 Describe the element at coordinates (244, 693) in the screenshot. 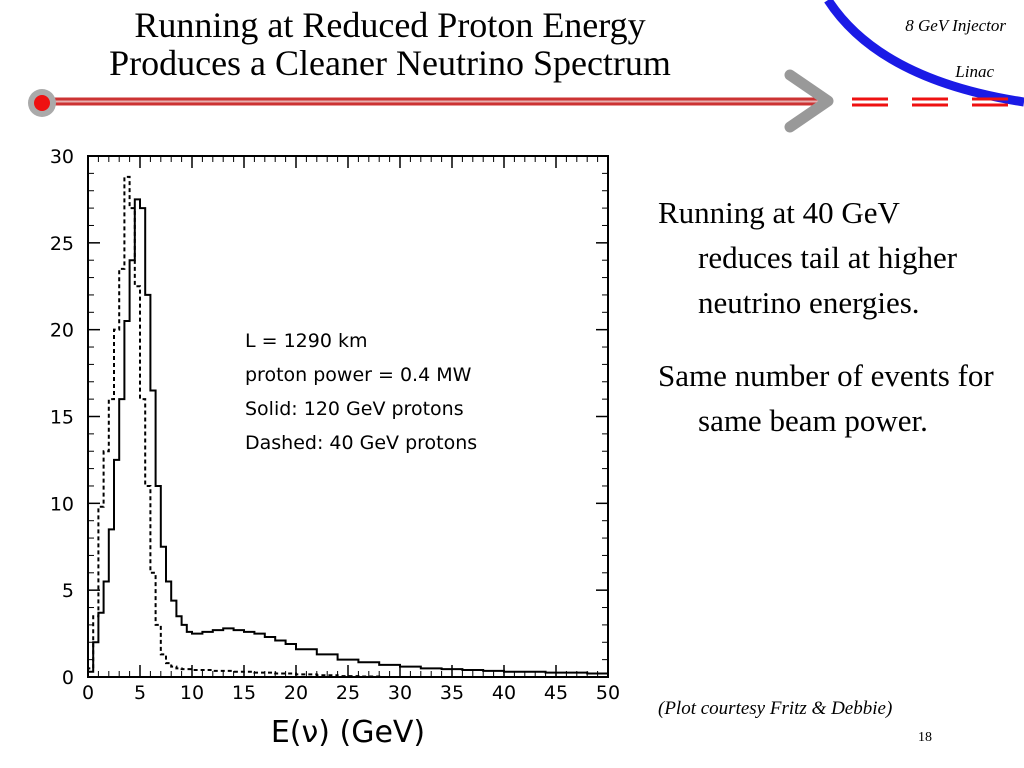

I see `x-tick-label: 15` at that location.